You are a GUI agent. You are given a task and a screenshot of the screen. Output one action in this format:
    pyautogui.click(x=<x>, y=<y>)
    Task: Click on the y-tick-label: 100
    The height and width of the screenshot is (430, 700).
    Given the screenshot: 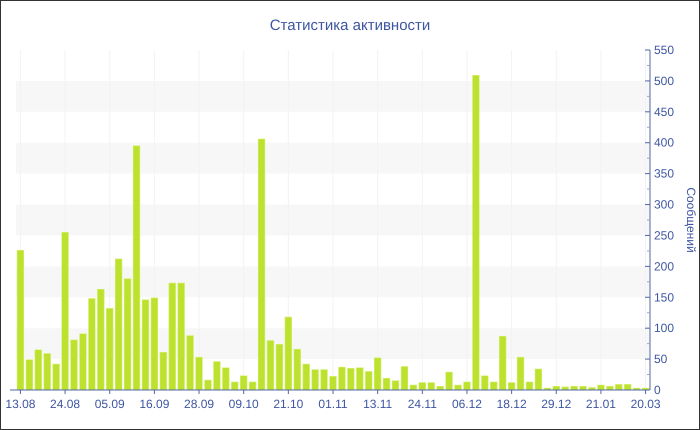 What is the action you would take?
    pyautogui.click(x=664, y=328)
    